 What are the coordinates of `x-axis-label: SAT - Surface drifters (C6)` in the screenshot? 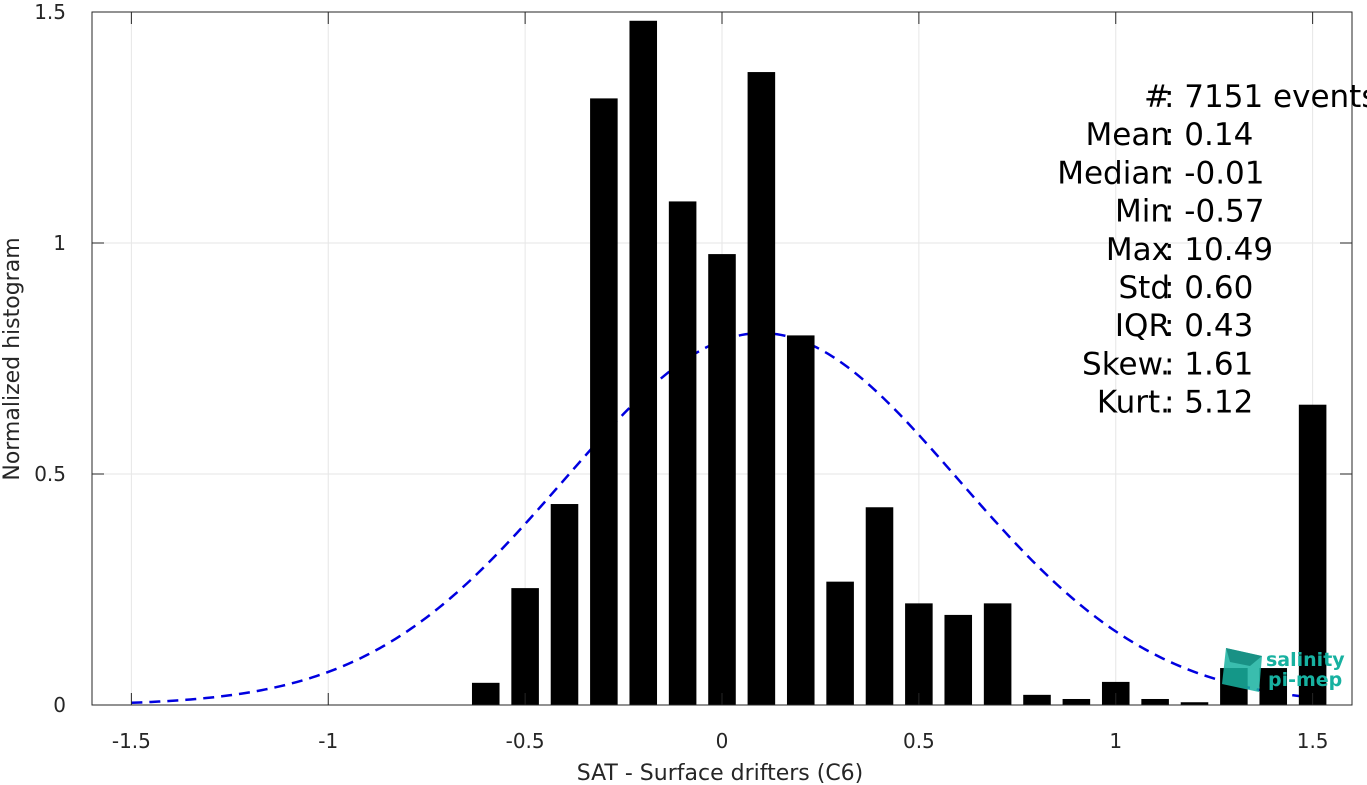 It's located at (720, 773).